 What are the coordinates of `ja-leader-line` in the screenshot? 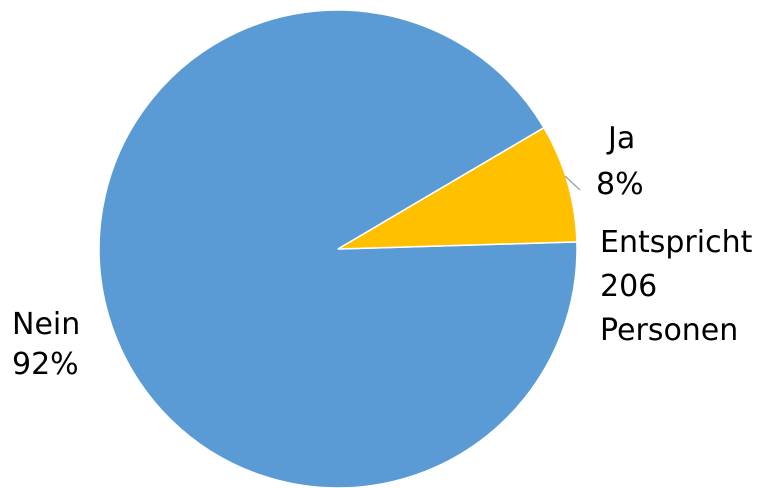 It's located at (572, 183).